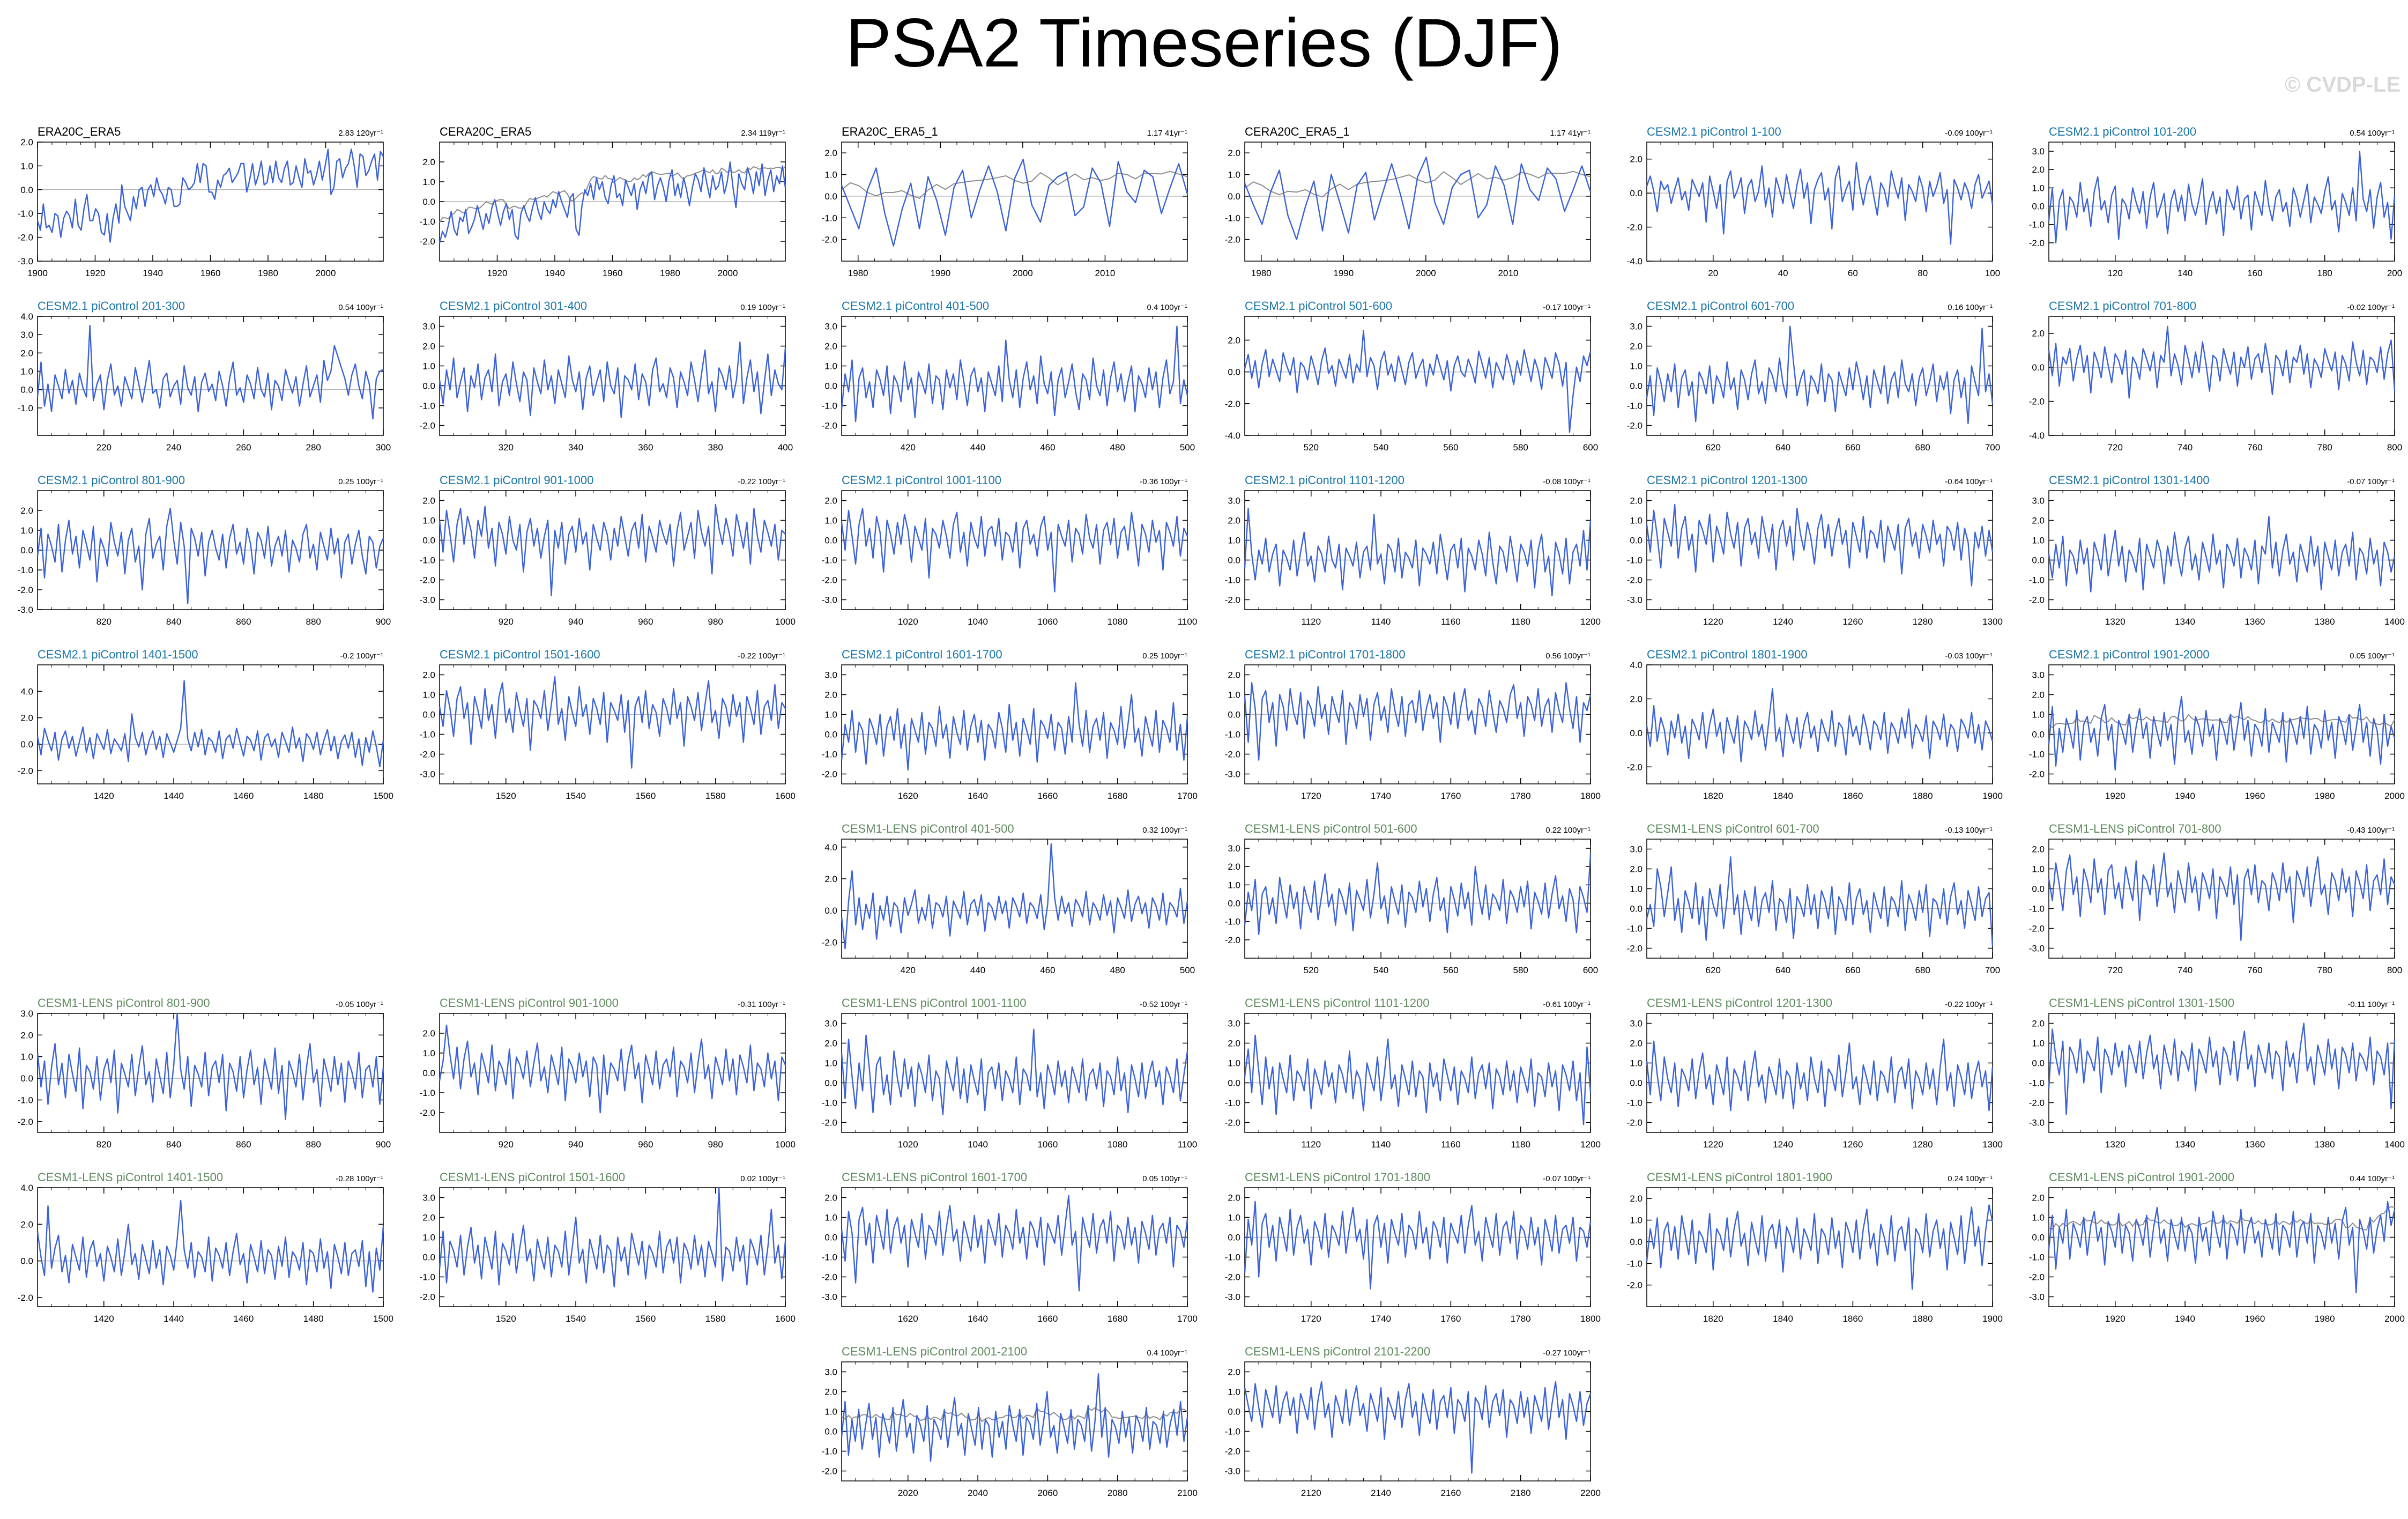 Image resolution: width=2408 pixels, height=1519 pixels. What do you see at coordinates (1381, 447) in the screenshot?
I see `x-tick-label: 540` at bounding box center [1381, 447].